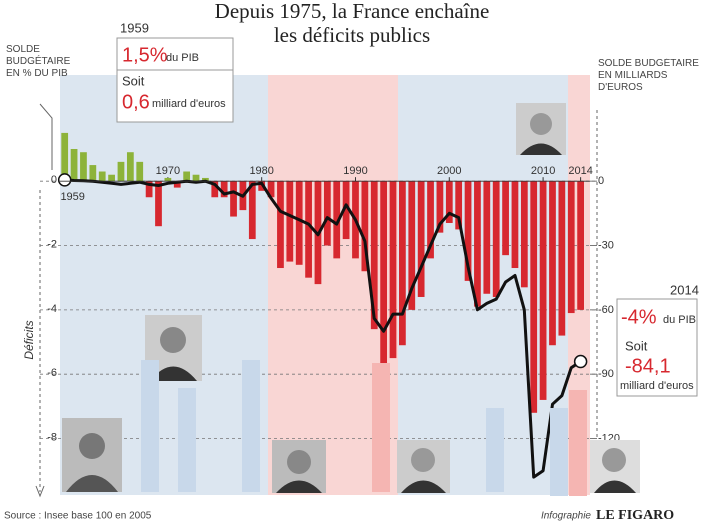 The image size is (704, 525). I want to click on y-tick-label: 0, so click(54, 180).